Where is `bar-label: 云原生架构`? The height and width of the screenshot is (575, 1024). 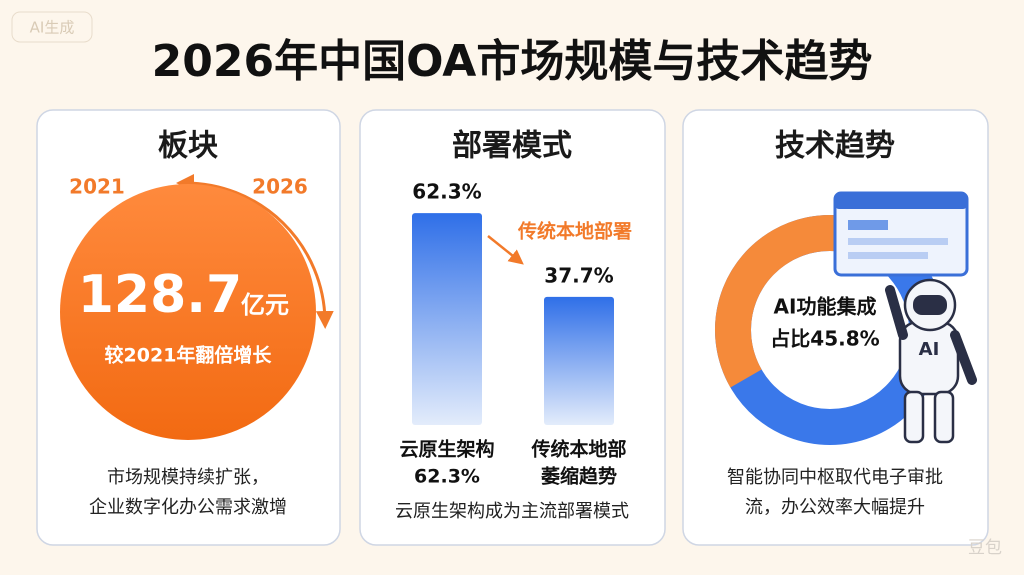
bar-label: 云原生架构 is located at coordinates (446, 449).